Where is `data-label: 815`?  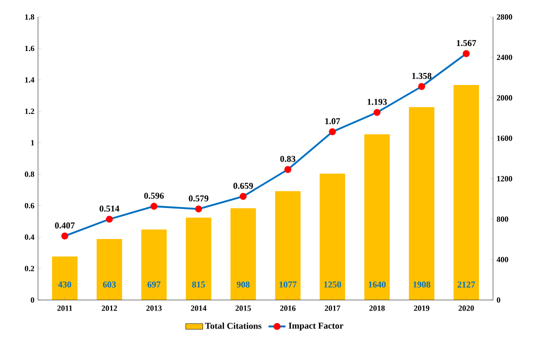
data-label: 815 is located at coordinates (198, 284).